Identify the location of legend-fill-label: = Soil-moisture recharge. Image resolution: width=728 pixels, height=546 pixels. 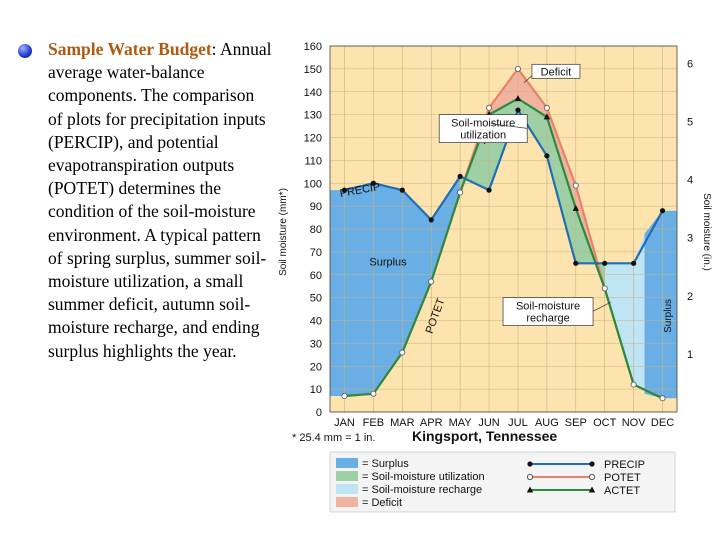
(422, 490).